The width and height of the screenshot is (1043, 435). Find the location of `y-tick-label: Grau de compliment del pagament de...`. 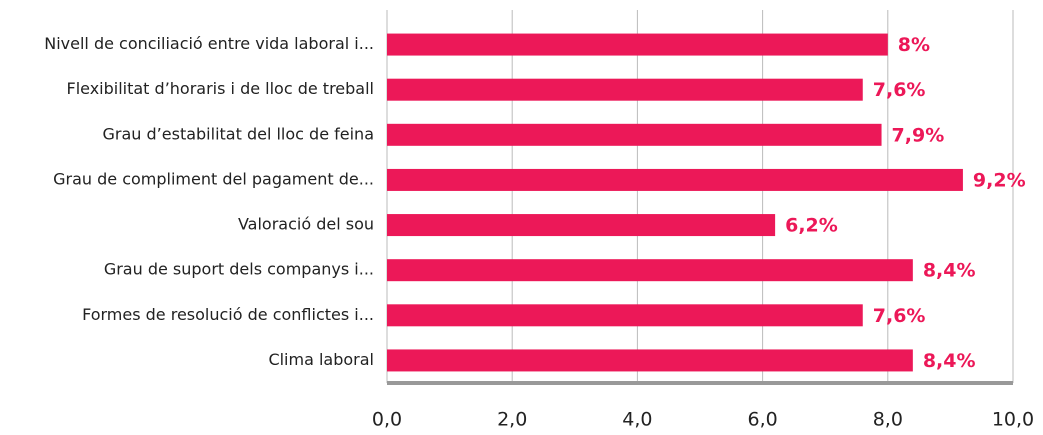

y-tick-label: Grau de compliment del pagament de... is located at coordinates (213, 178).